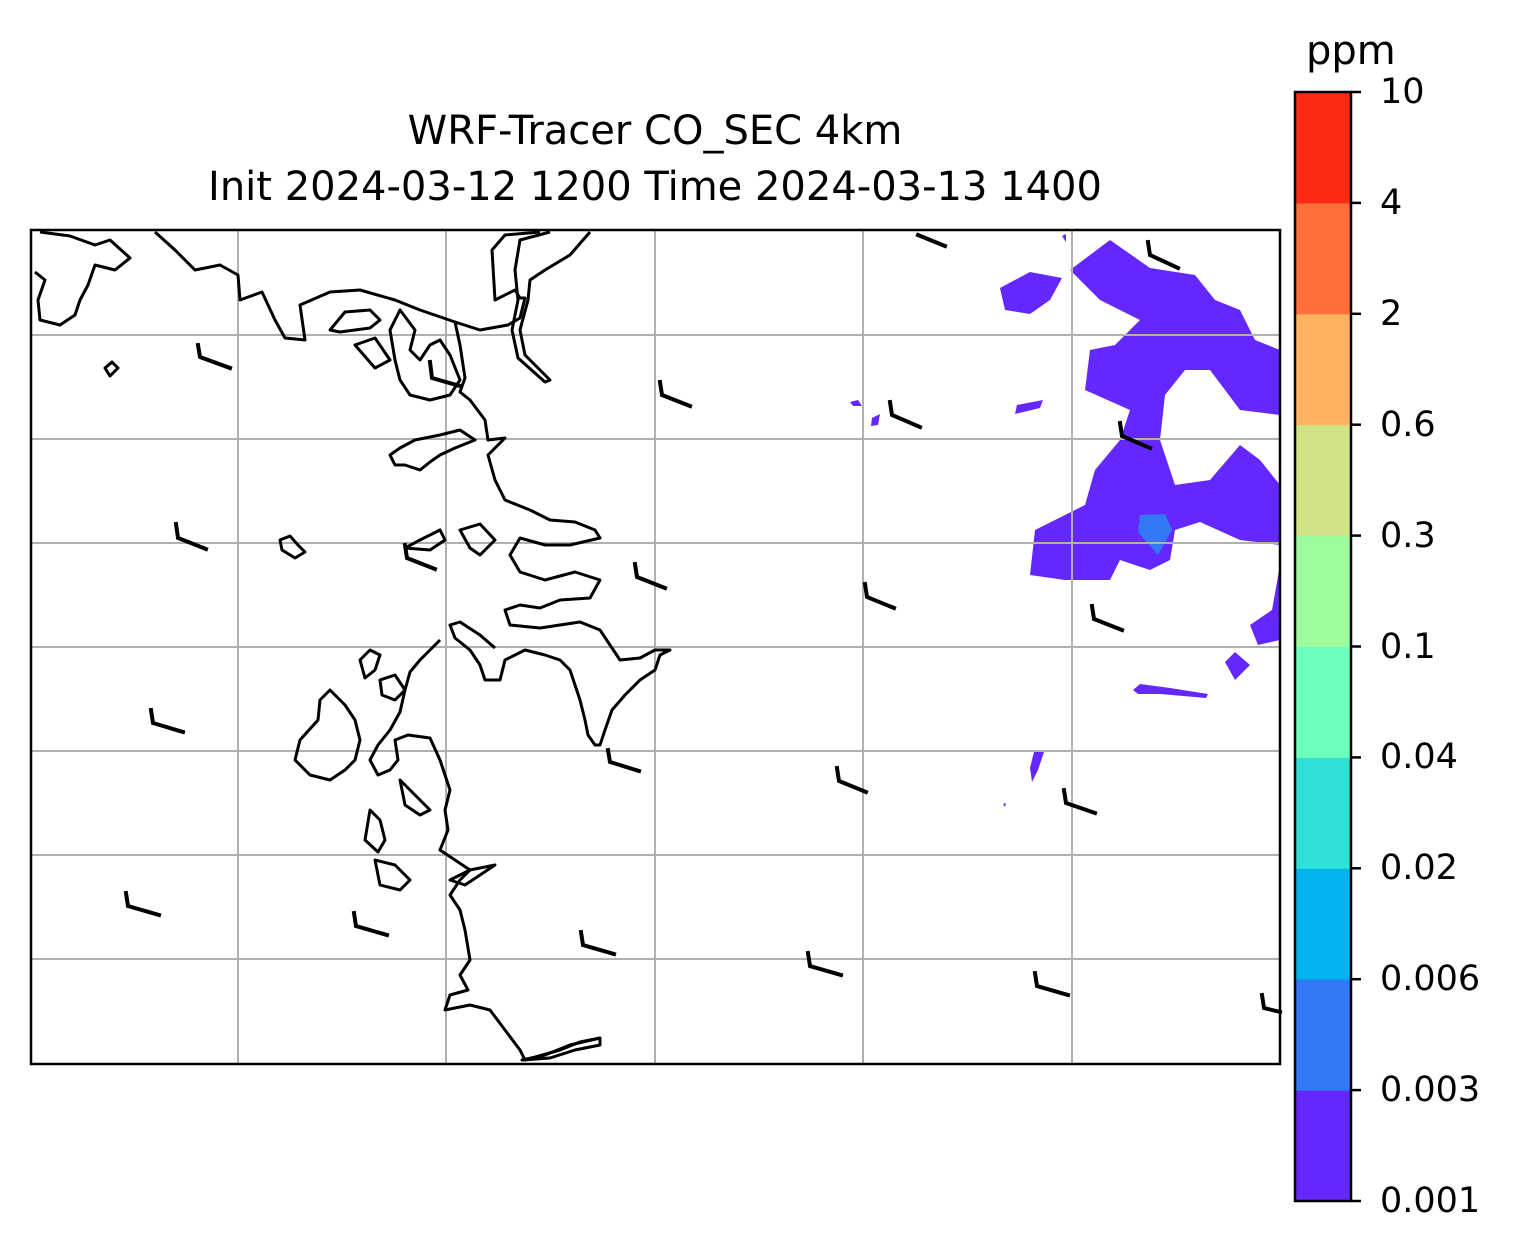  What do you see at coordinates (1408, 646) in the screenshot?
I see `colorbar-tick-label: 0.1` at bounding box center [1408, 646].